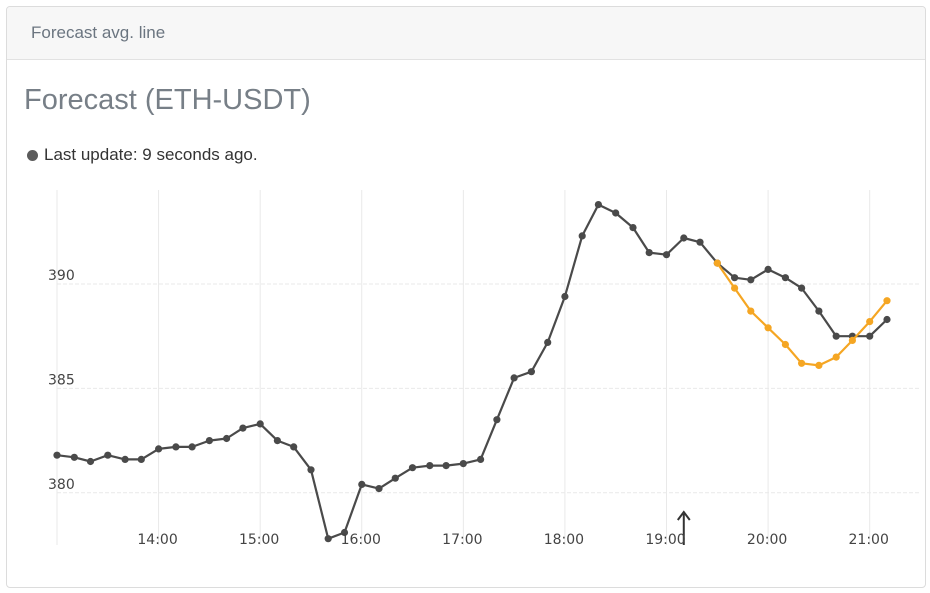 The height and width of the screenshot is (593, 930). What do you see at coordinates (683, 527) in the screenshot?
I see `current-time-marker` at bounding box center [683, 527].